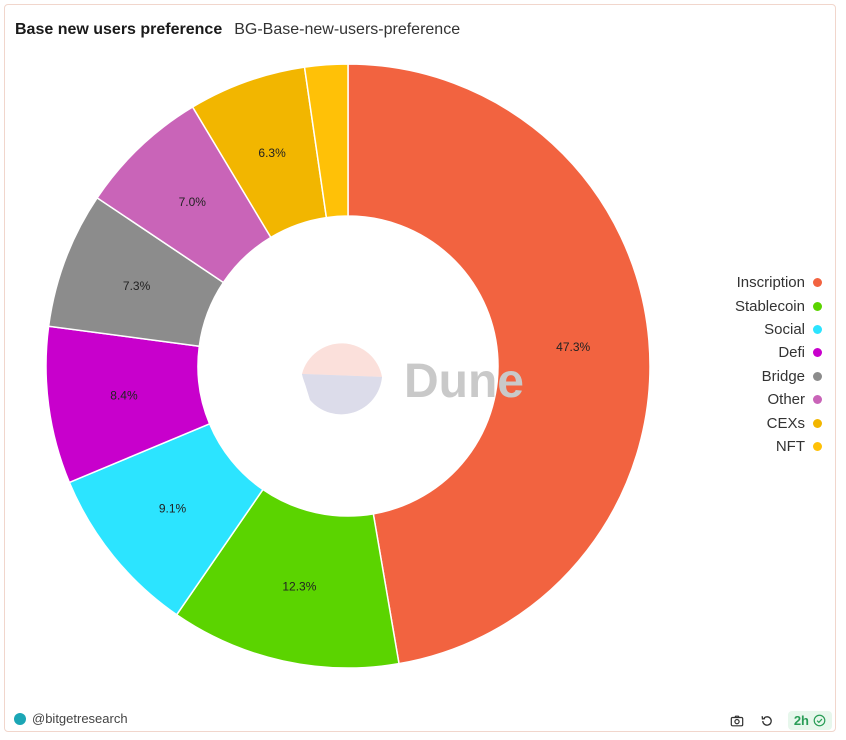 The height and width of the screenshot is (740, 846). What do you see at coordinates (124, 396) in the screenshot?
I see `slice-label-defi: 8.4%` at bounding box center [124, 396].